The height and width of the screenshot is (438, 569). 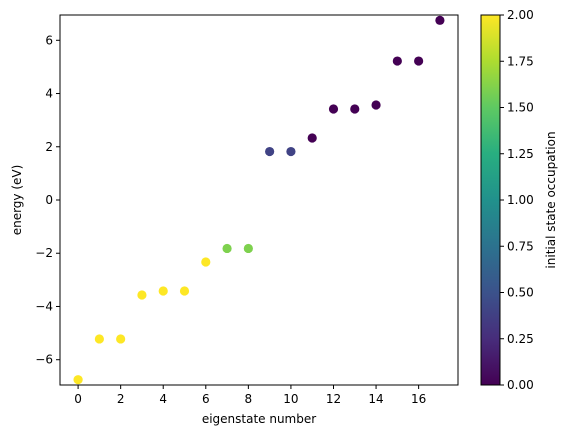 I want to click on colorbar-tick-label: 1.00, so click(x=520, y=200).